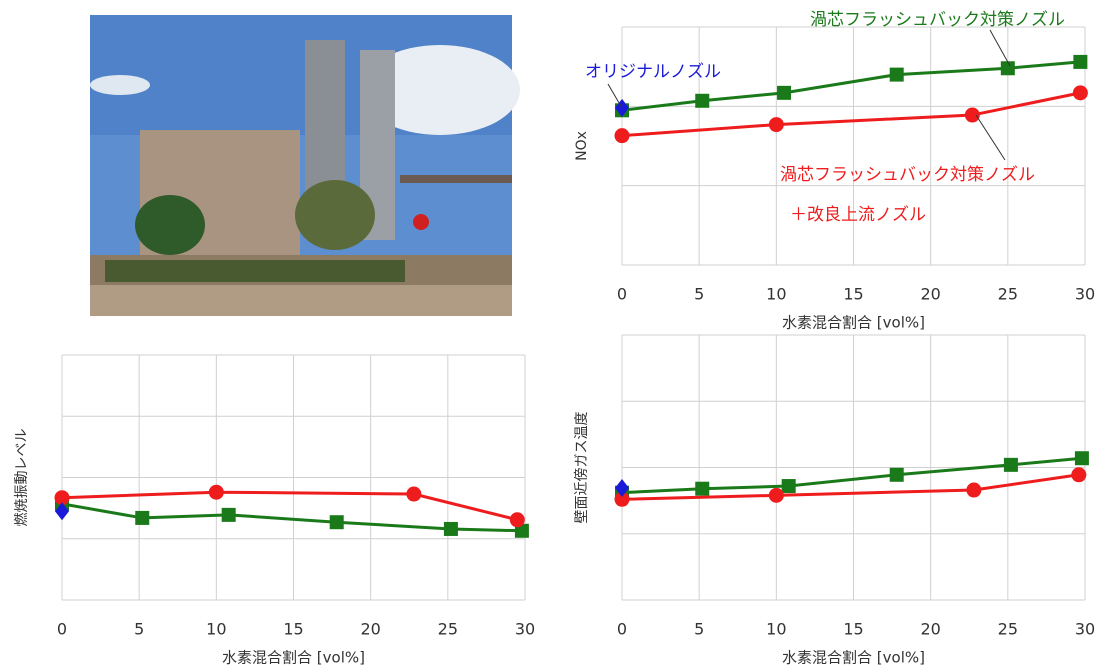 Image resolution: width=1105 pixels, height=666 pixels. What do you see at coordinates (858, 215) in the screenshot?
I see `annotation: ＋改良上流ノズル` at bounding box center [858, 215].